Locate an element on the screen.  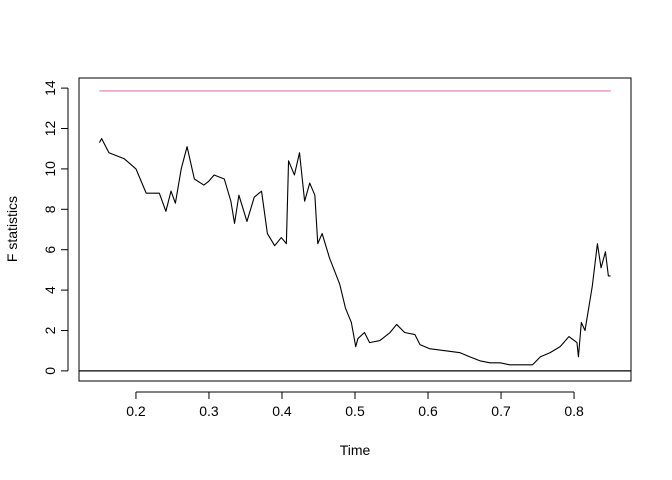
y-tick-label: 10 is located at coordinates (50, 169).